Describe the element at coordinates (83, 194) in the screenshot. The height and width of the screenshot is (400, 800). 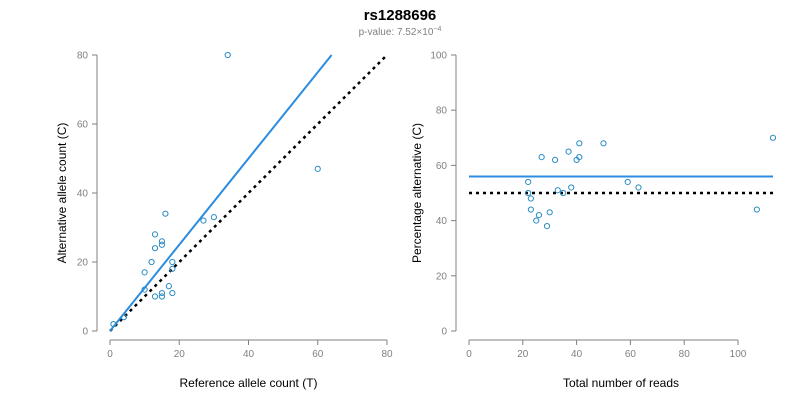
I see `left-y-tick-label: 40` at that location.